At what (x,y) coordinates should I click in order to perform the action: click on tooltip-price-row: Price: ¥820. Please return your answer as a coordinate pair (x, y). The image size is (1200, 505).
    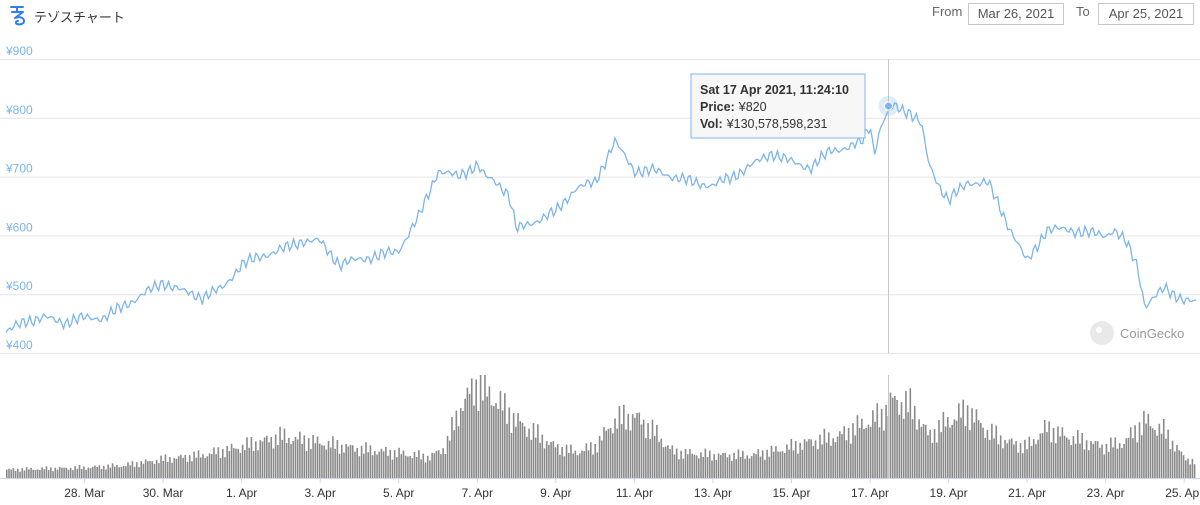
    Looking at the image, I should click on (733, 107).